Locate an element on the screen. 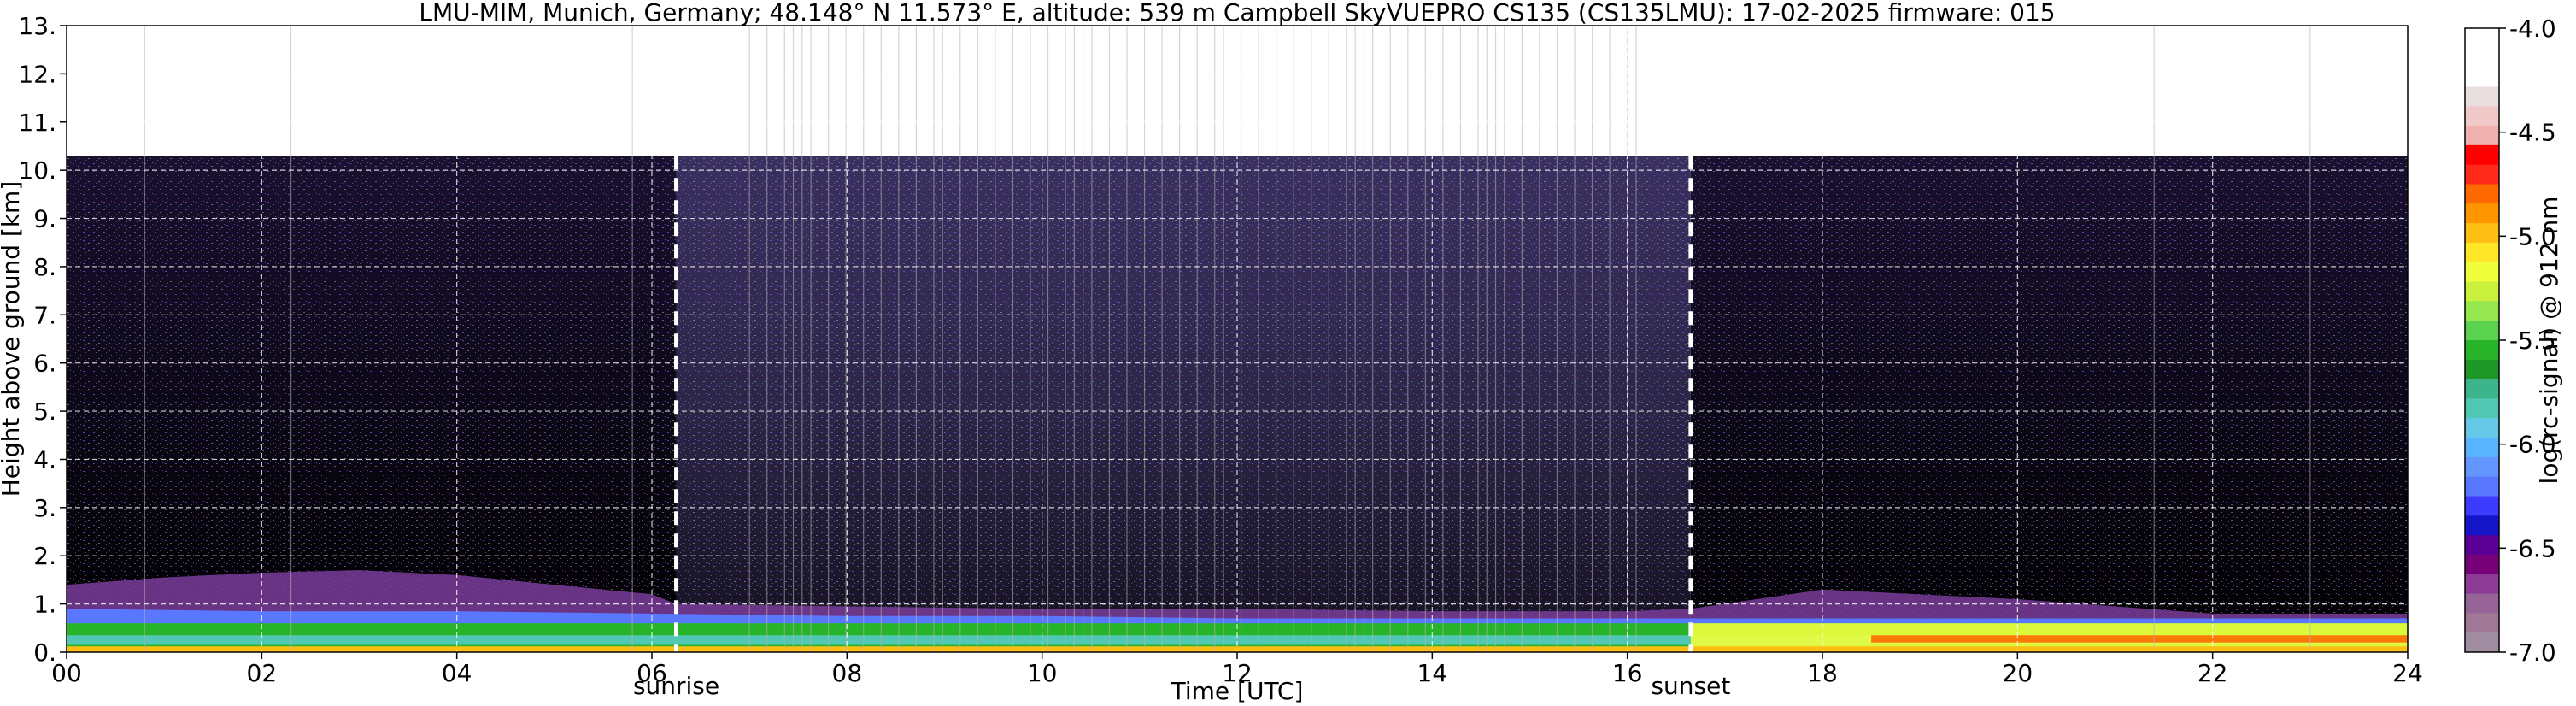  colorbar: -4.0 -4.5 -5.0 -5.5 -6.0 -6.5 -7.0 is located at coordinates (2510, 341).